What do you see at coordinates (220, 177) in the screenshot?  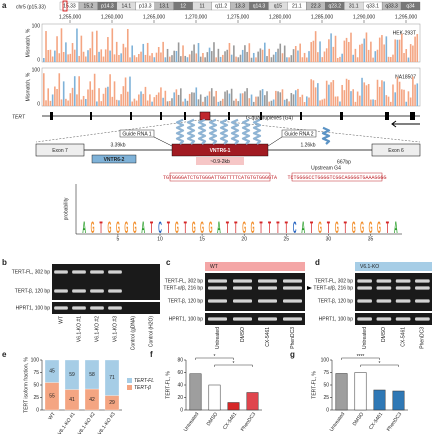 I see `sequence-box` at bounding box center [220, 177].